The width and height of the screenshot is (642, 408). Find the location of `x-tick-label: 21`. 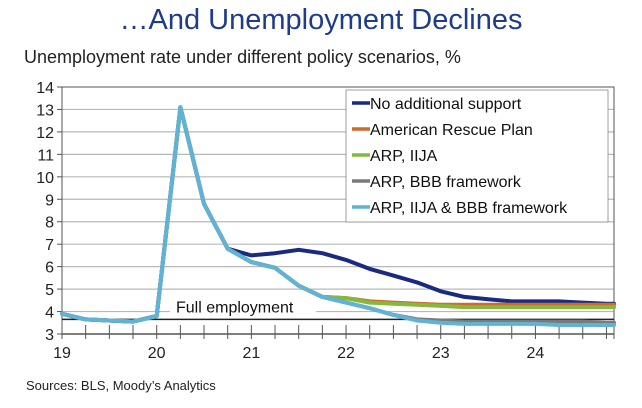

x-tick-label: 21 is located at coordinates (251, 353).